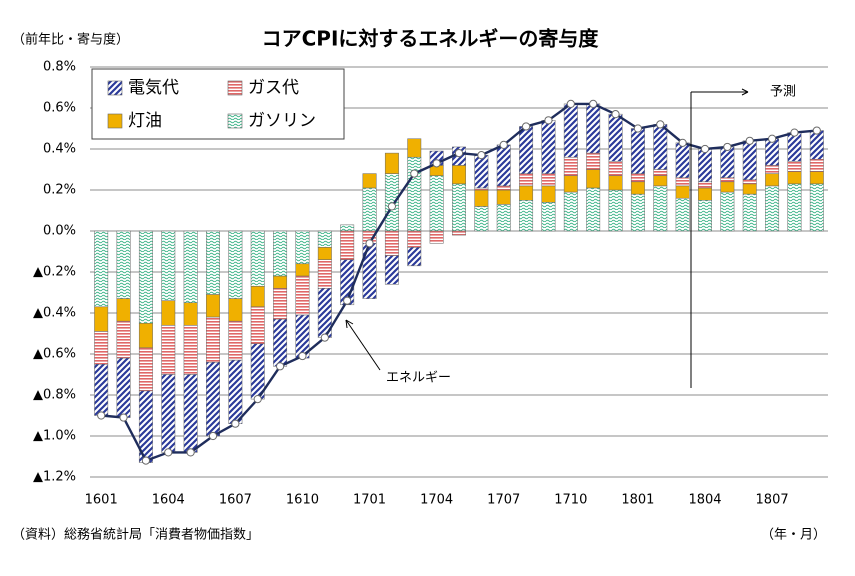 The width and height of the screenshot is (855, 576). Describe the element at coordinates (418, 378) in the screenshot. I see `line-annotation: エネルギー` at that location.